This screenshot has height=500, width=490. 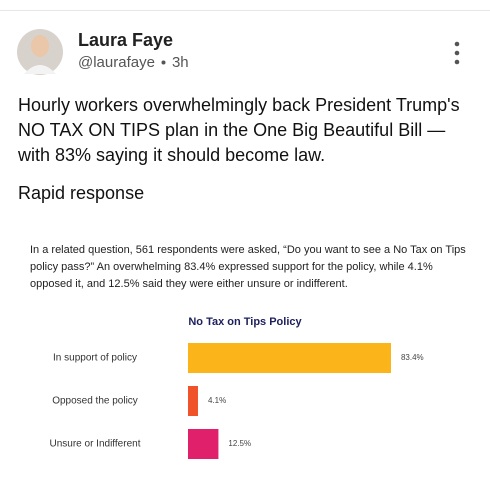 What do you see at coordinates (126, 40) in the screenshot?
I see `author-name: Laura Faye` at bounding box center [126, 40].